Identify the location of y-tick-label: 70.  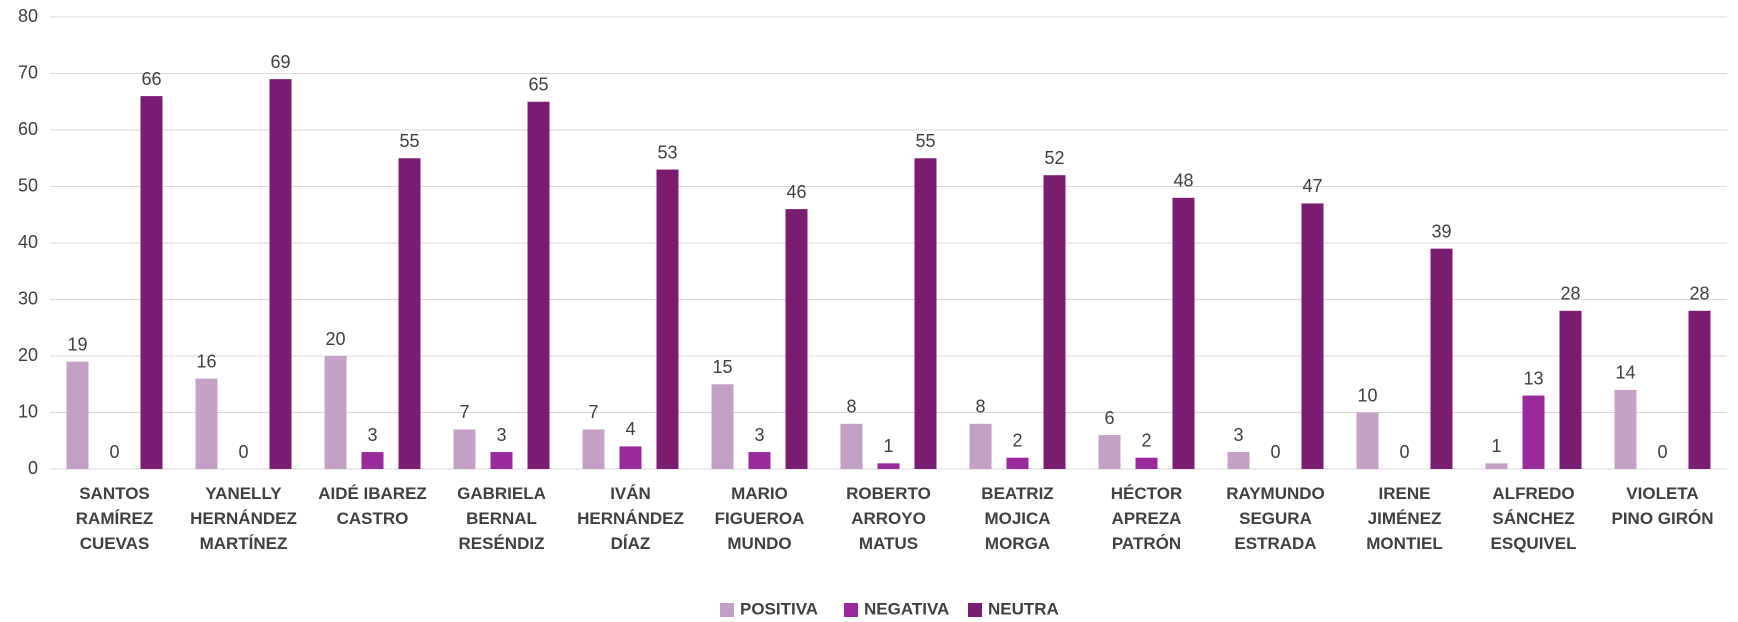
(28, 72).